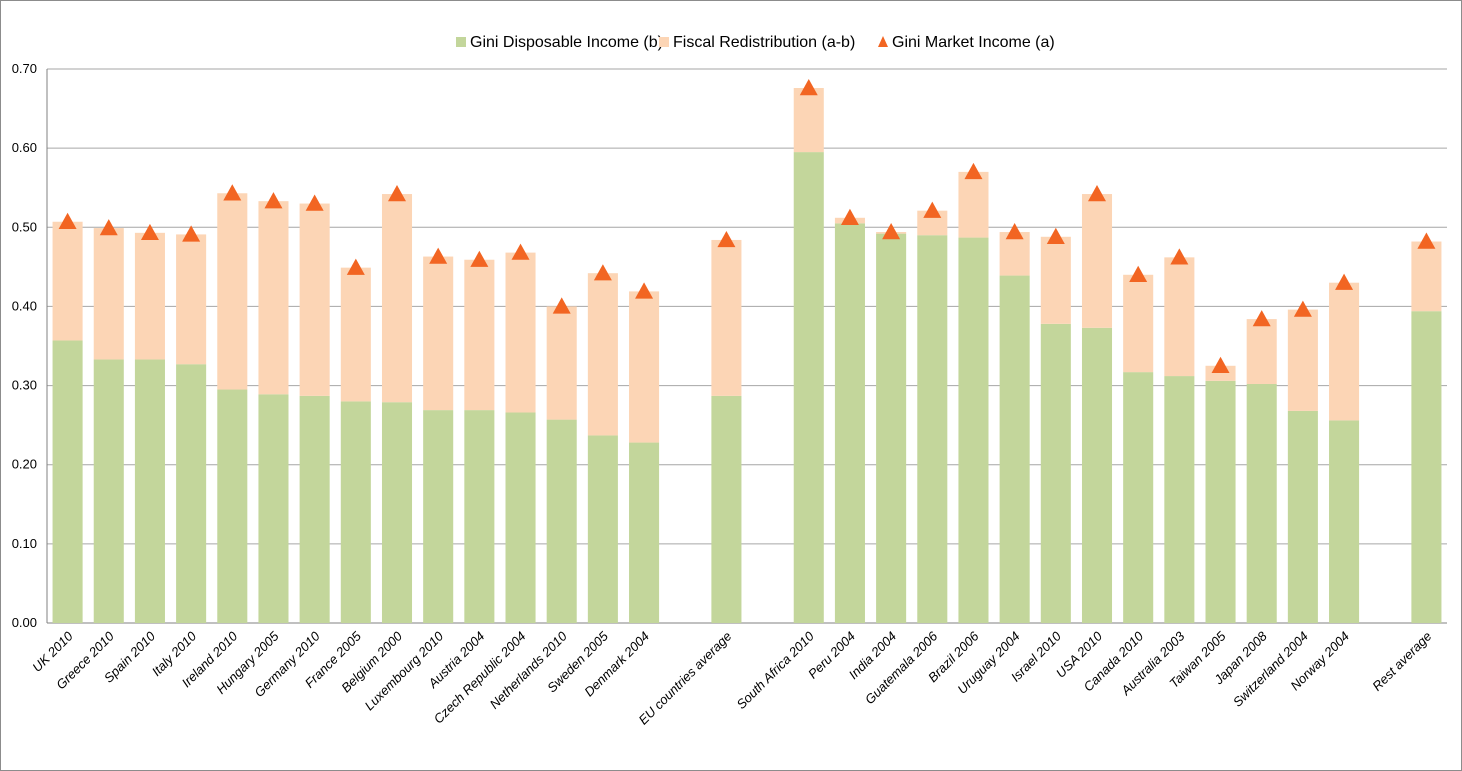 This screenshot has height=771, width=1462. I want to click on y-tick-label: 0.10, so click(24, 543).